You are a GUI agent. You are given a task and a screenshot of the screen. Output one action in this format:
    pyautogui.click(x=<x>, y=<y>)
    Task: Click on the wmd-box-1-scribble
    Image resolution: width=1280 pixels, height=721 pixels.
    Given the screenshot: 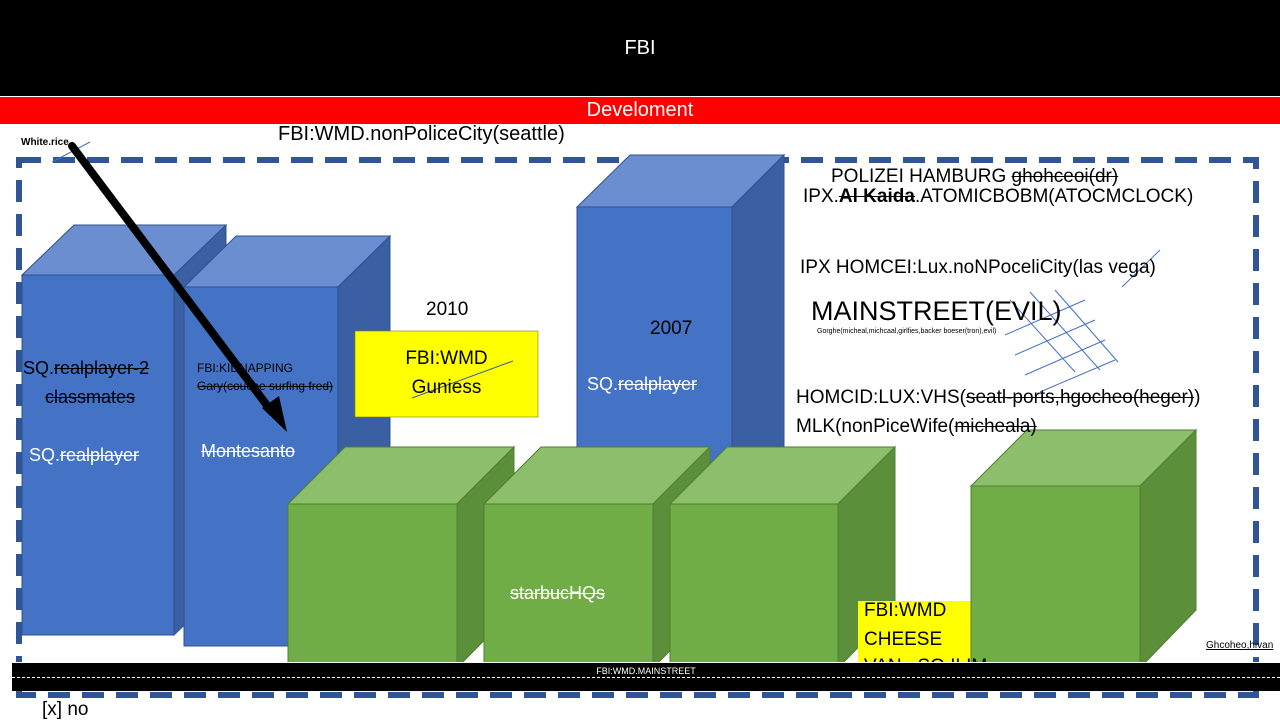 What is the action you would take?
    pyautogui.click(x=462, y=379)
    